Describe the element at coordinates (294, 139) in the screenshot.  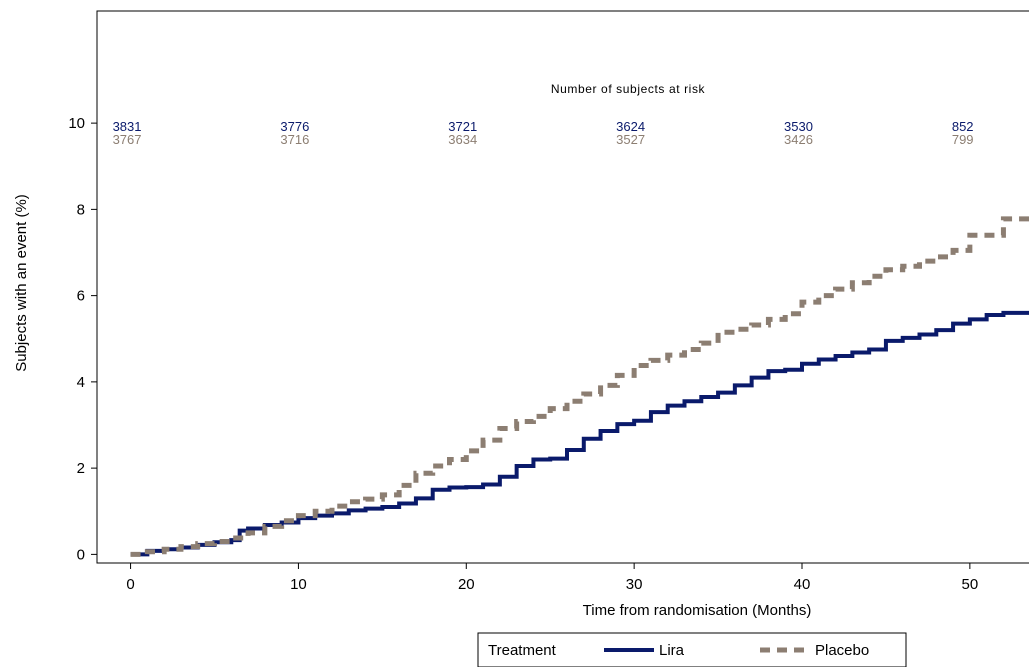
I see `at-risk-placebo-10: 3716` at that location.